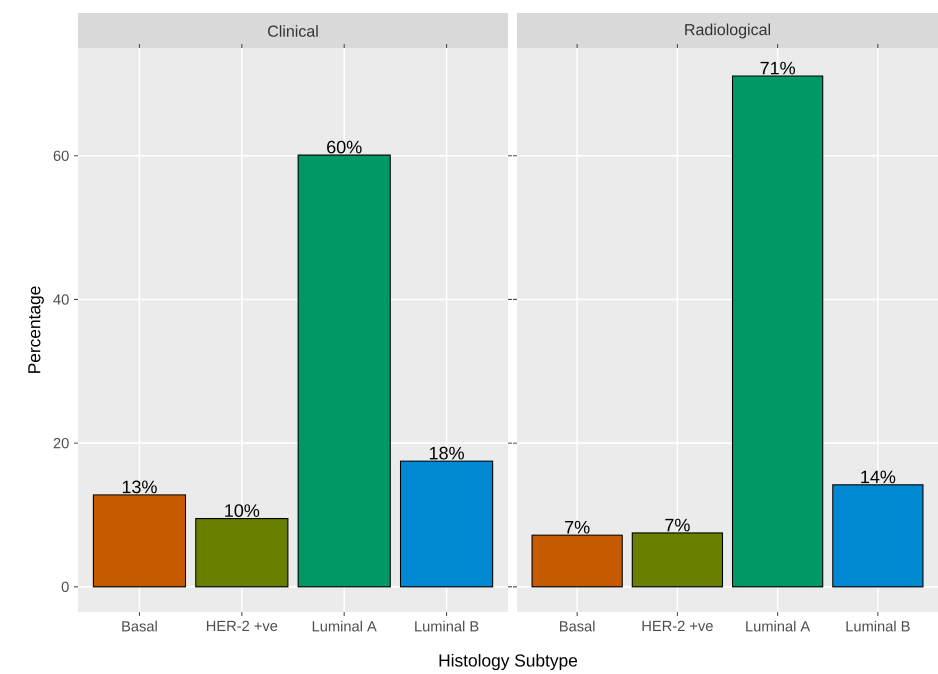  I want to click on y-tick-label: 0, so click(65, 587).